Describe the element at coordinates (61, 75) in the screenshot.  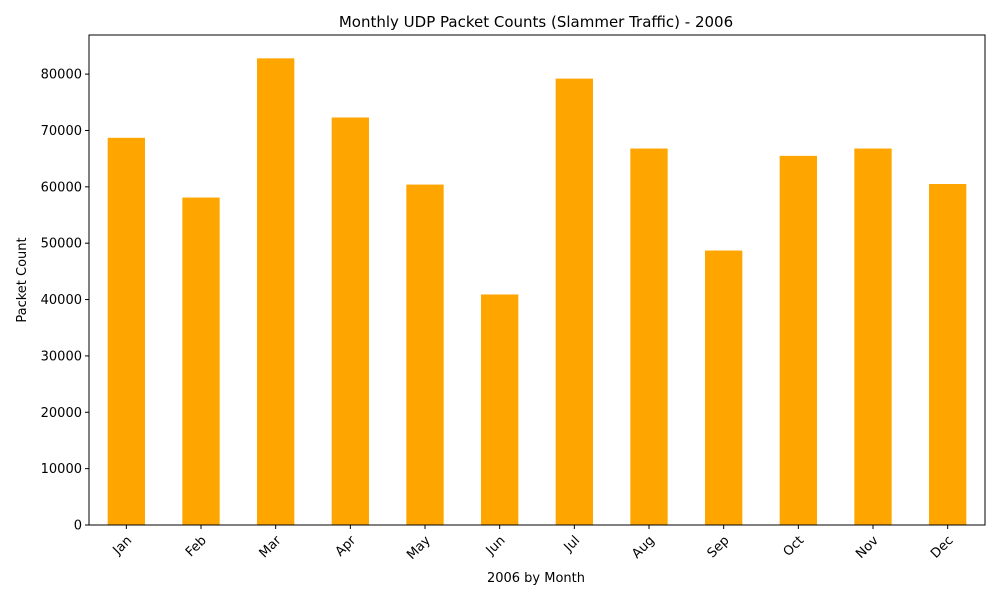
I see `y-tick-label: 80000` at that location.